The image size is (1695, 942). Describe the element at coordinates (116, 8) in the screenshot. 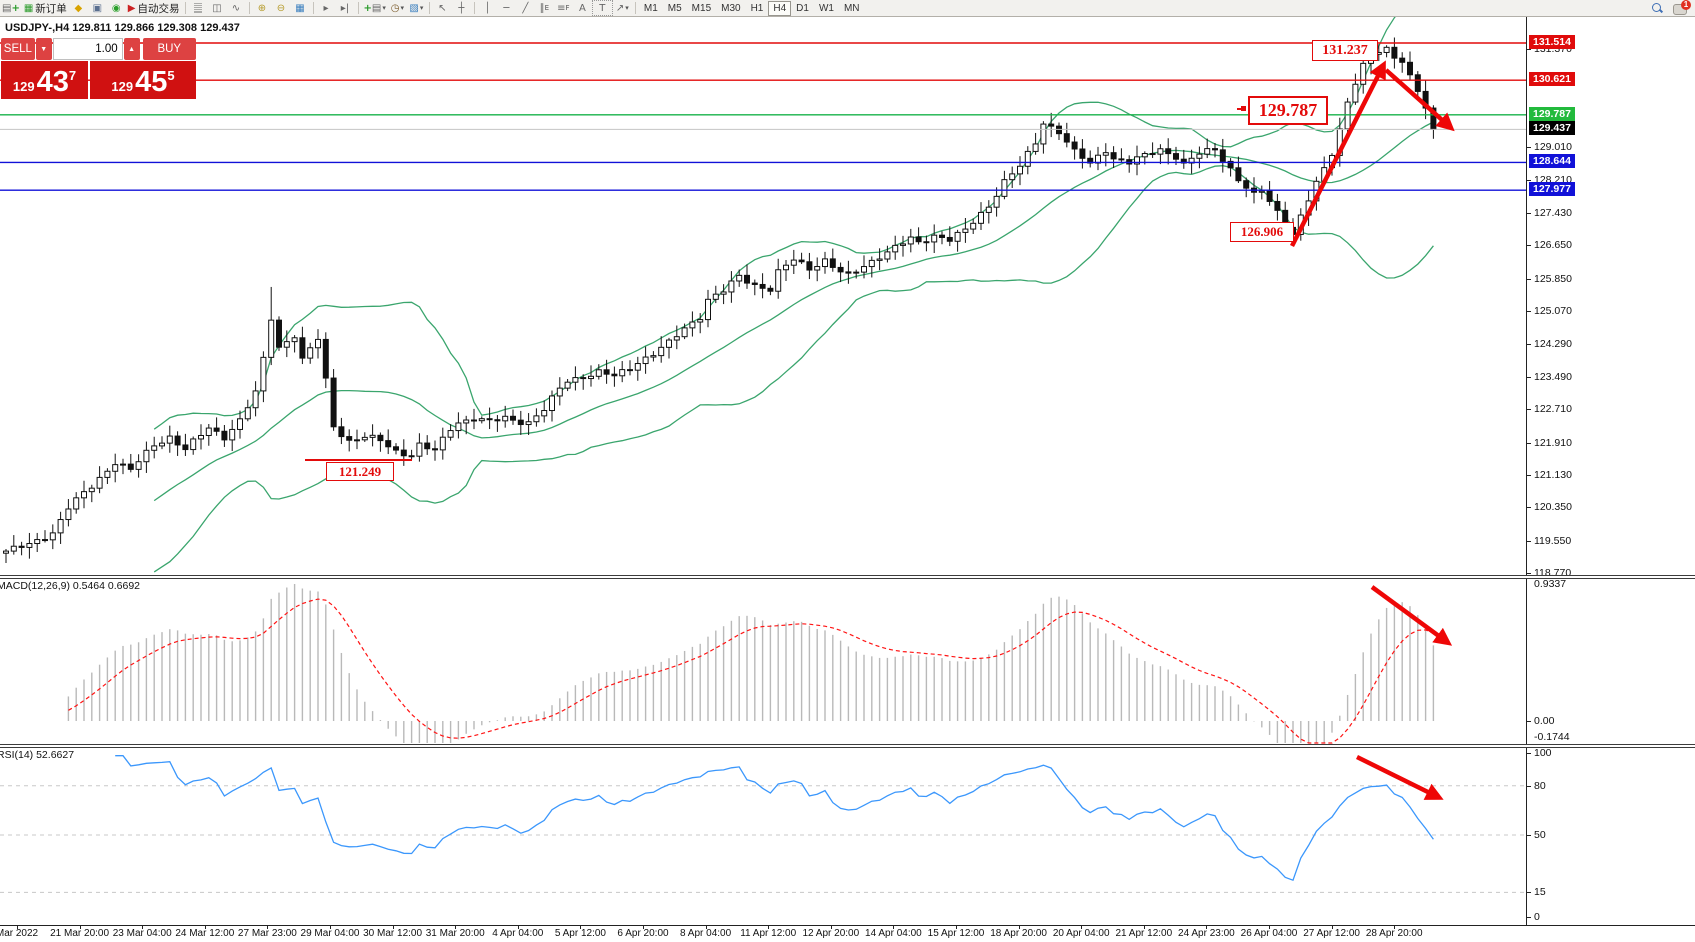

I see `signal-icon: ◉` at that location.